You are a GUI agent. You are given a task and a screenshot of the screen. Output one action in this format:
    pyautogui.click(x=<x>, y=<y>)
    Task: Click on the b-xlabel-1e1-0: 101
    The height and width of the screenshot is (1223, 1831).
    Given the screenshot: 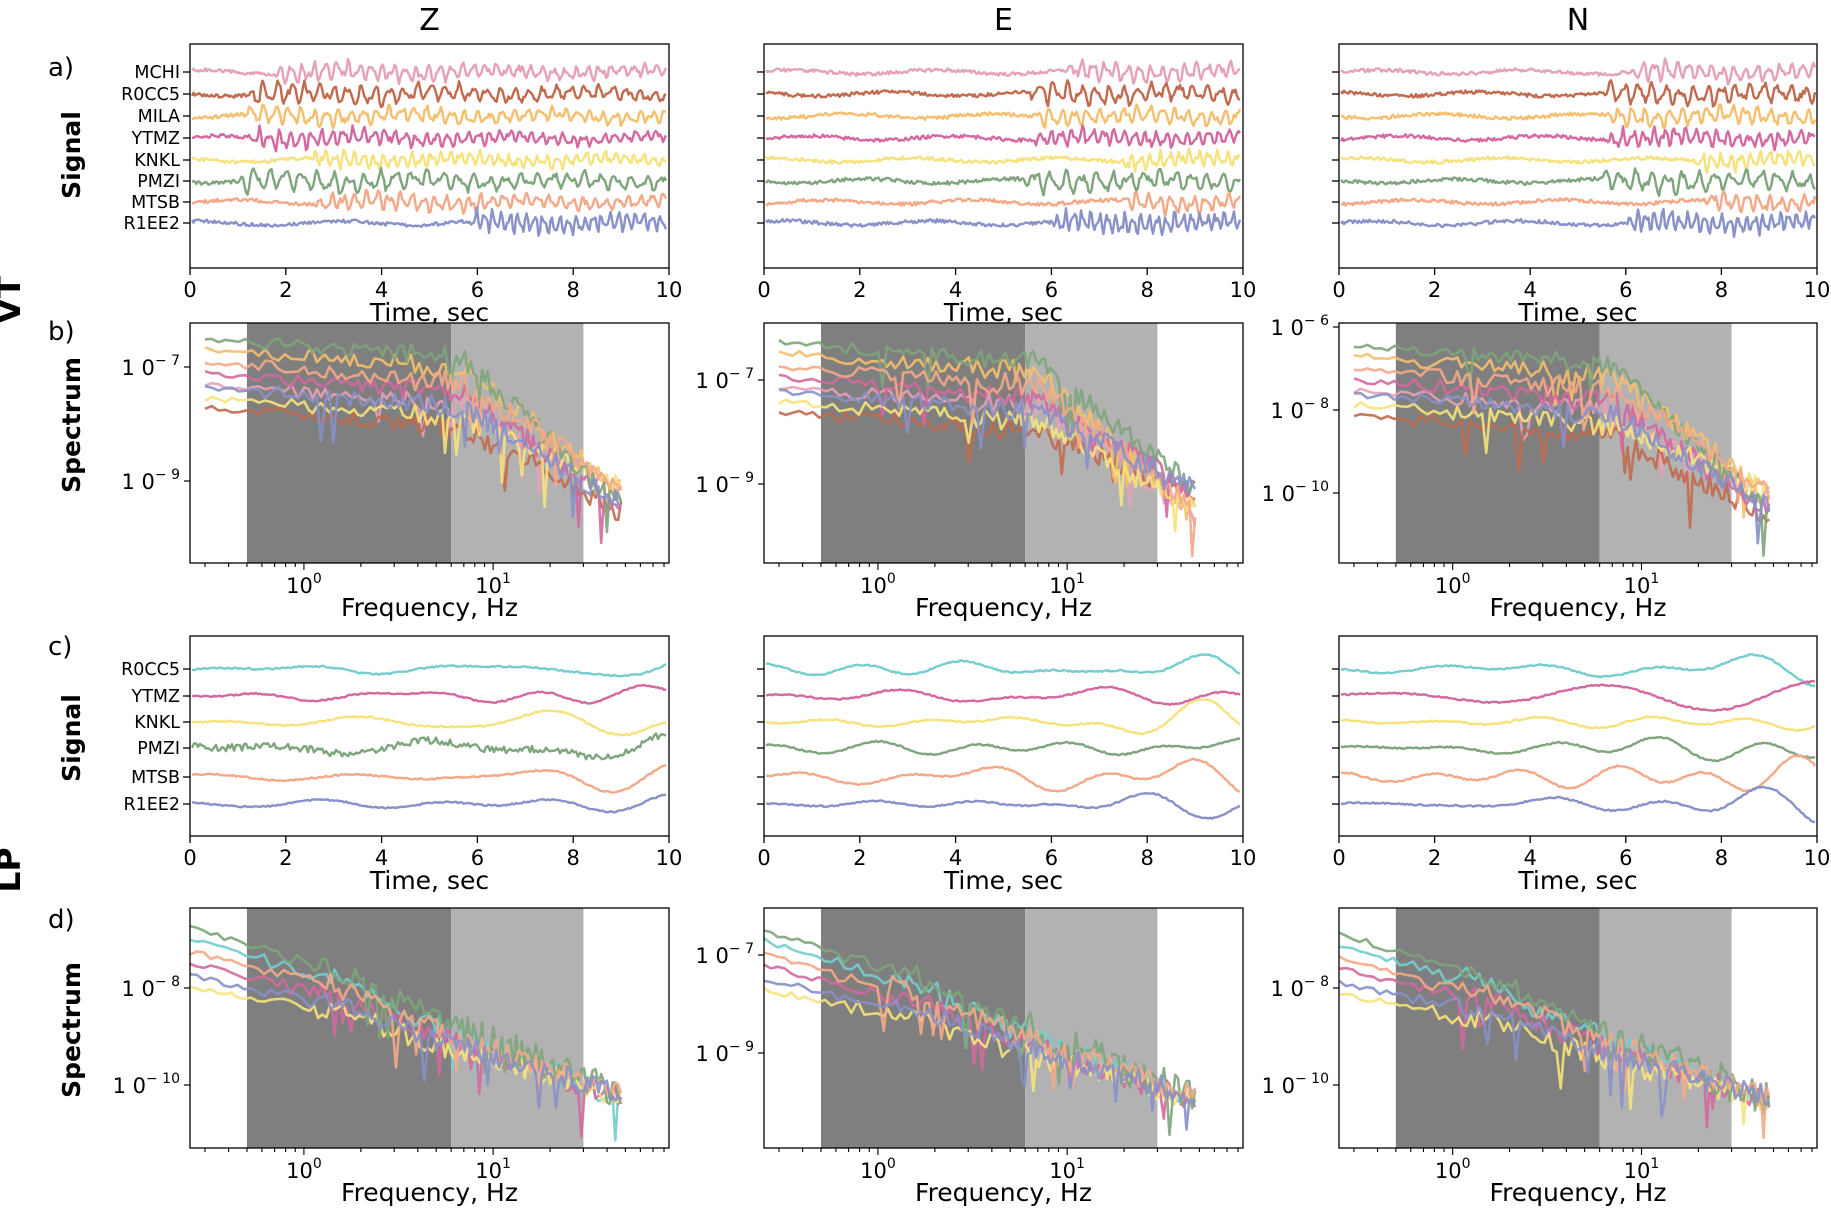 What is the action you would take?
    pyautogui.click(x=493, y=584)
    